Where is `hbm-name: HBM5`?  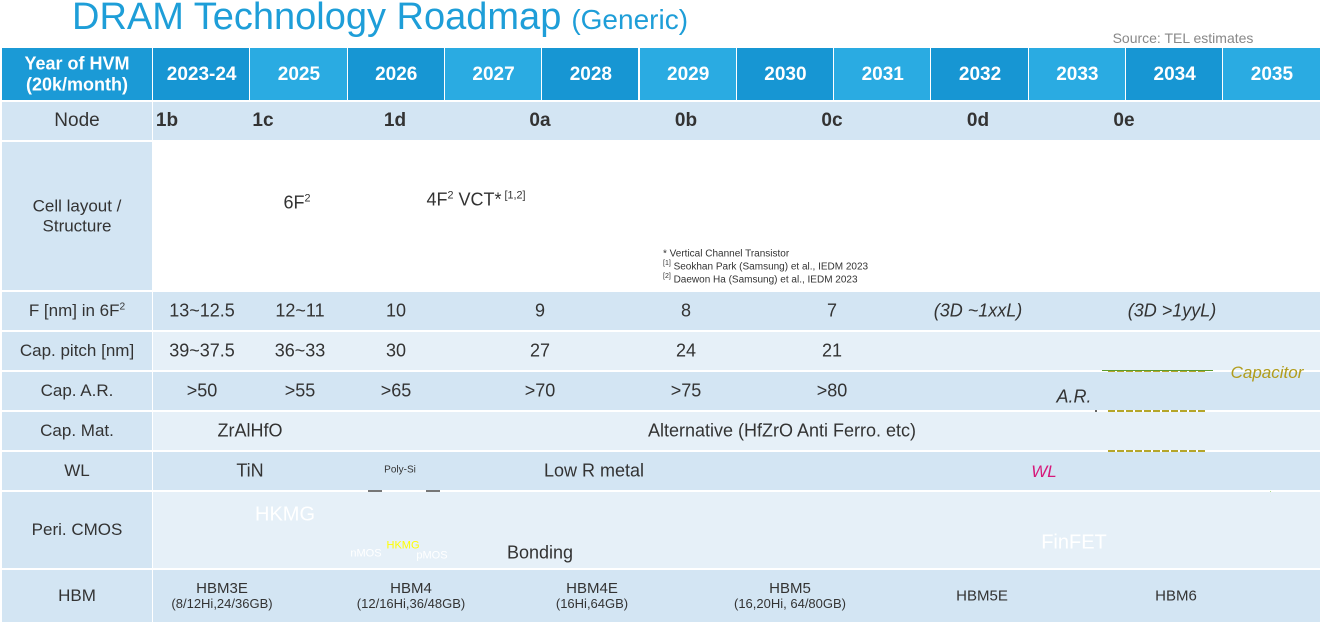
hbm-name: HBM5 is located at coordinates (790, 588).